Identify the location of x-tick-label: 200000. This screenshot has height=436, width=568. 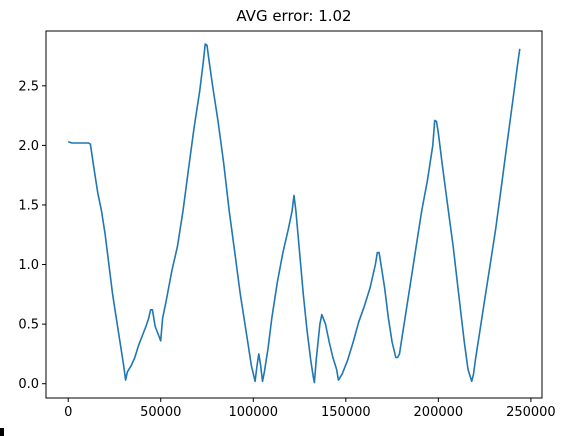
(439, 412).